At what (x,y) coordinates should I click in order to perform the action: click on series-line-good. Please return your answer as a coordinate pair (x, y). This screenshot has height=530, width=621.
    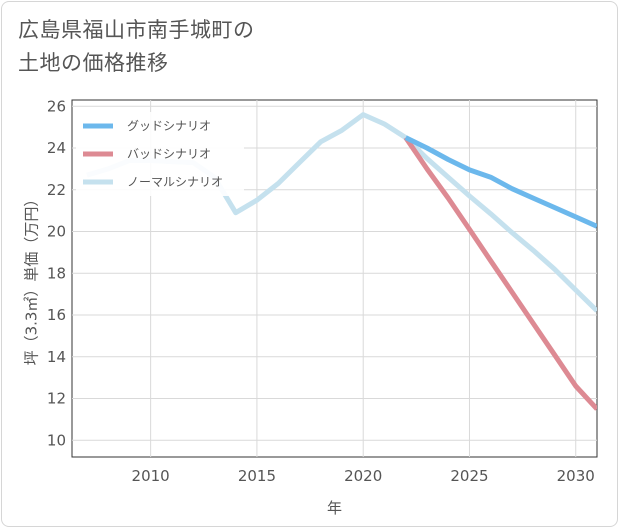
    Looking at the image, I should click on (500, 182).